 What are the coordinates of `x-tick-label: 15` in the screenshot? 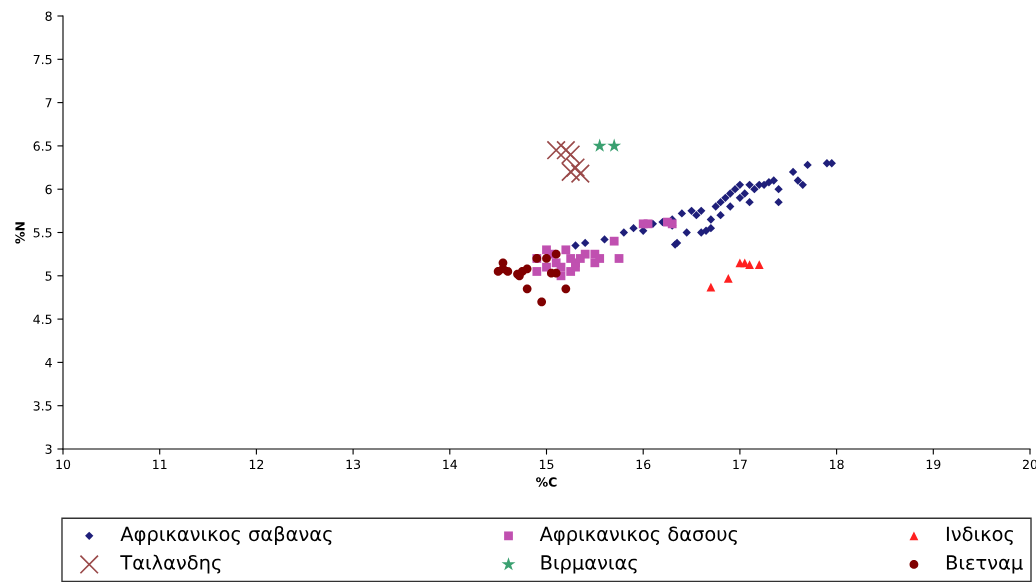 It's located at (546, 464).